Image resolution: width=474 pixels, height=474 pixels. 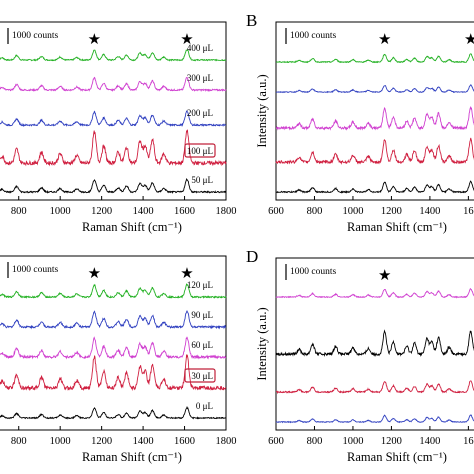 I want to click on panel-letter: D, so click(x=252, y=256).